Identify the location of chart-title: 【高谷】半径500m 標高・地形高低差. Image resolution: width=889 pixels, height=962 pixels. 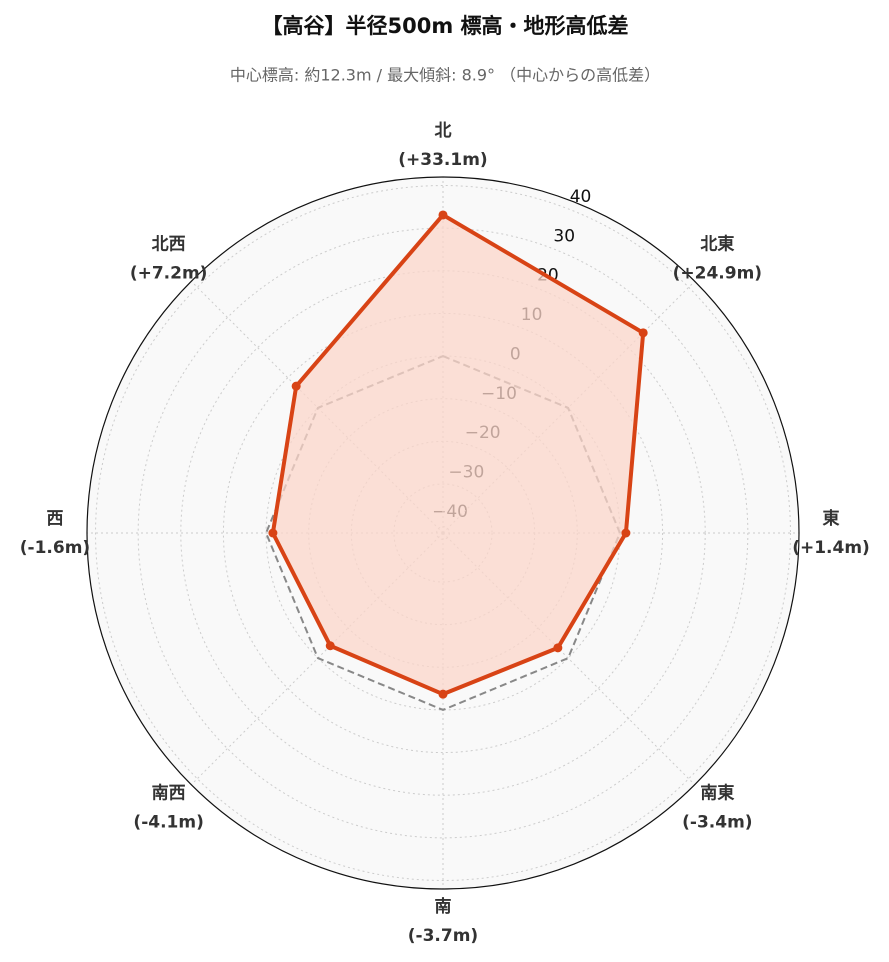
(444, 26).